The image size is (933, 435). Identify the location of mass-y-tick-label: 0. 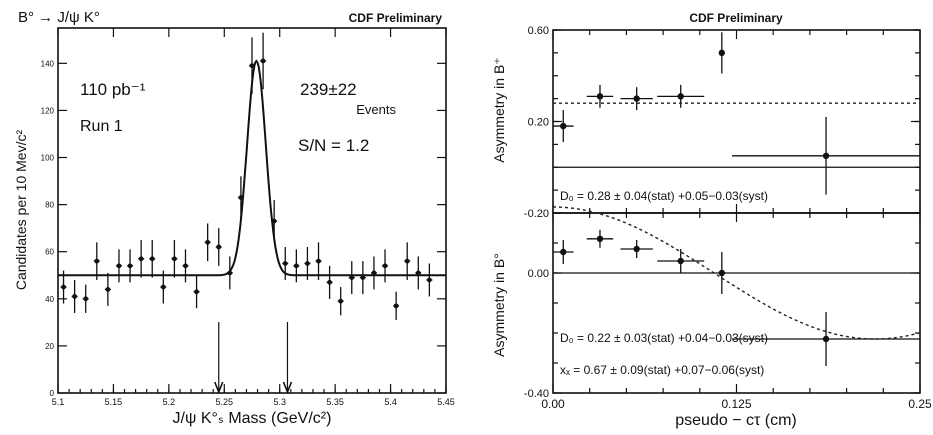
(52, 393).